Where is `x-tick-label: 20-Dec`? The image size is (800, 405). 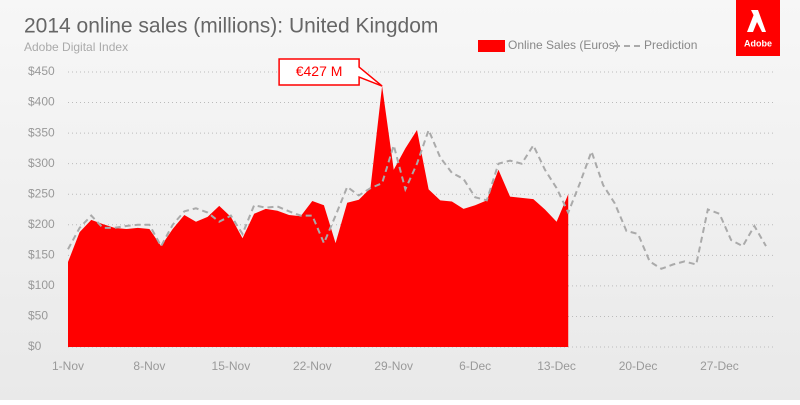 x-tick-label: 20-Dec is located at coordinates (638, 366).